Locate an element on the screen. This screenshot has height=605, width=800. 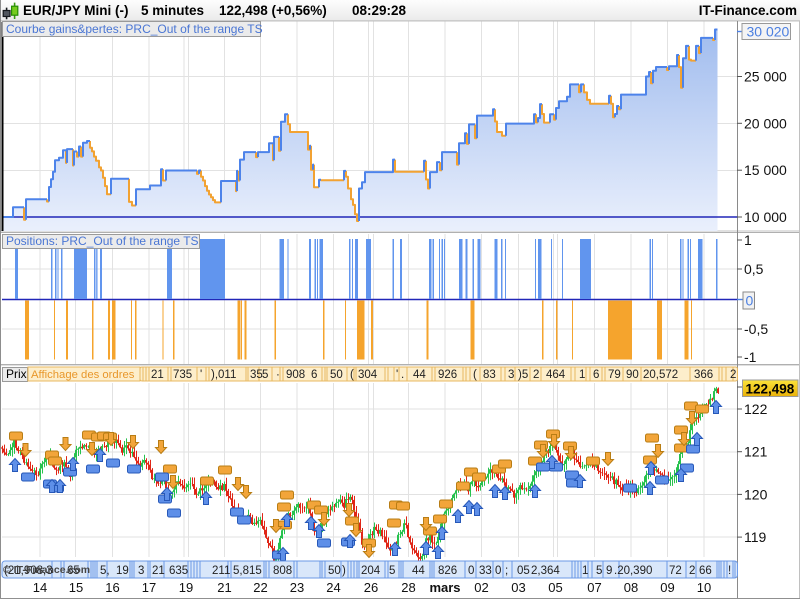
svg-text: 22 is located at coordinates (260, 587).